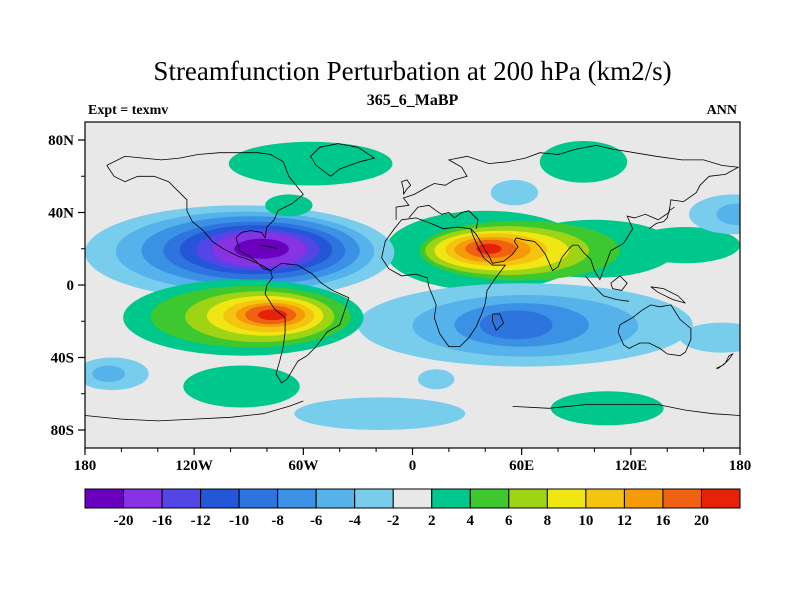  Describe the element at coordinates (548, 521) in the screenshot. I see `colorbar-label: 8` at that location.